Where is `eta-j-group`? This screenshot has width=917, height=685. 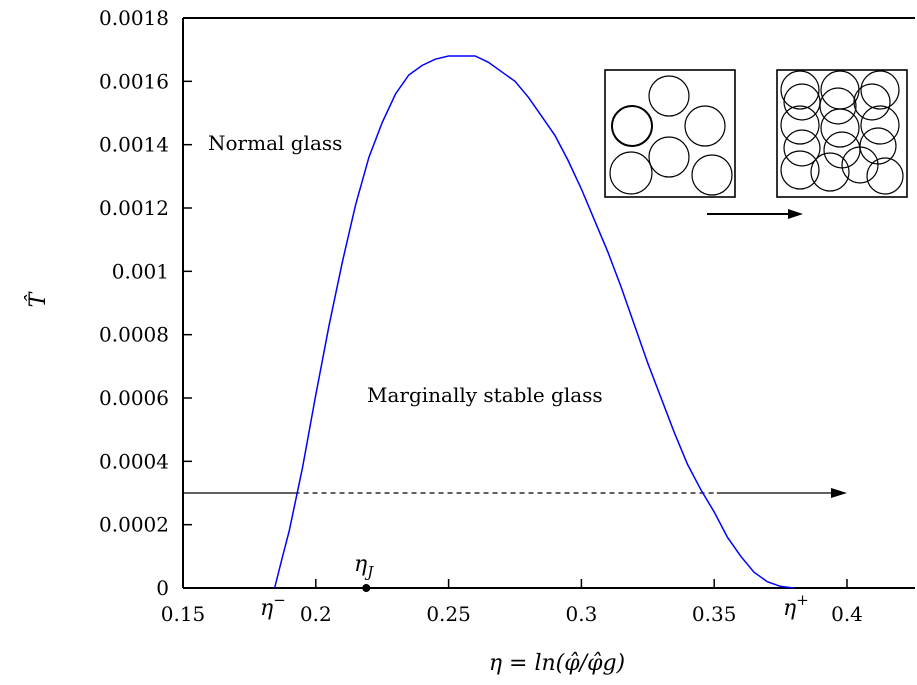 eta-j-group is located at coordinates (366, 588).